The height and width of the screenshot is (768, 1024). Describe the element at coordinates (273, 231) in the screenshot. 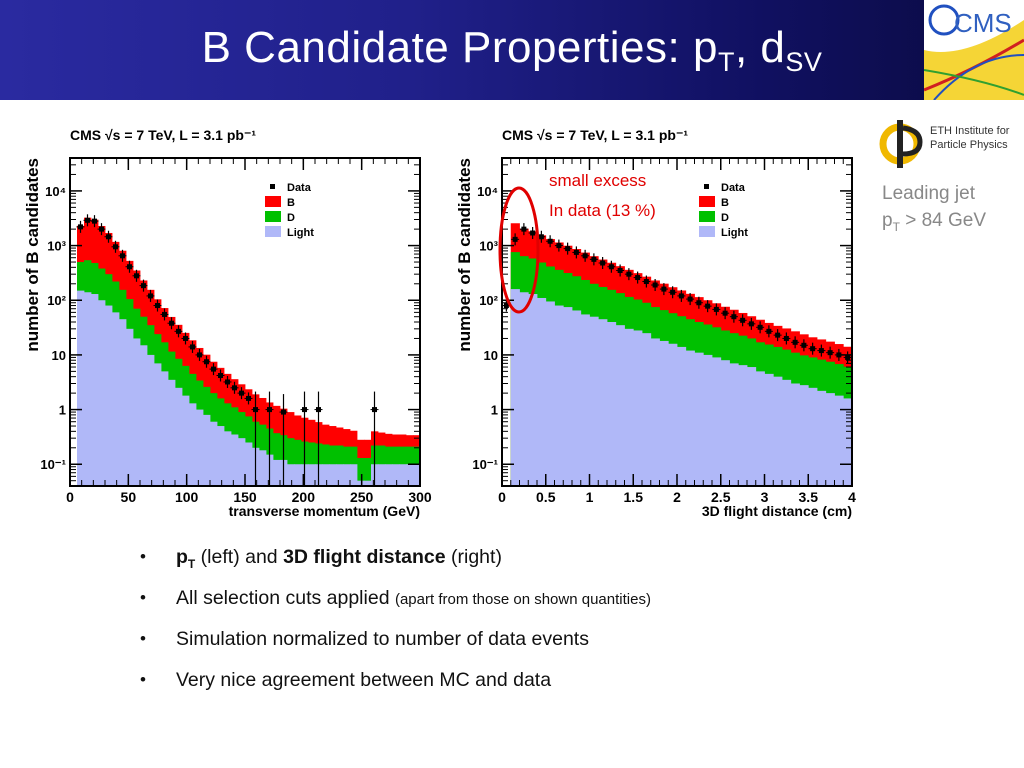

I see `legend-swatch-light` at that location.